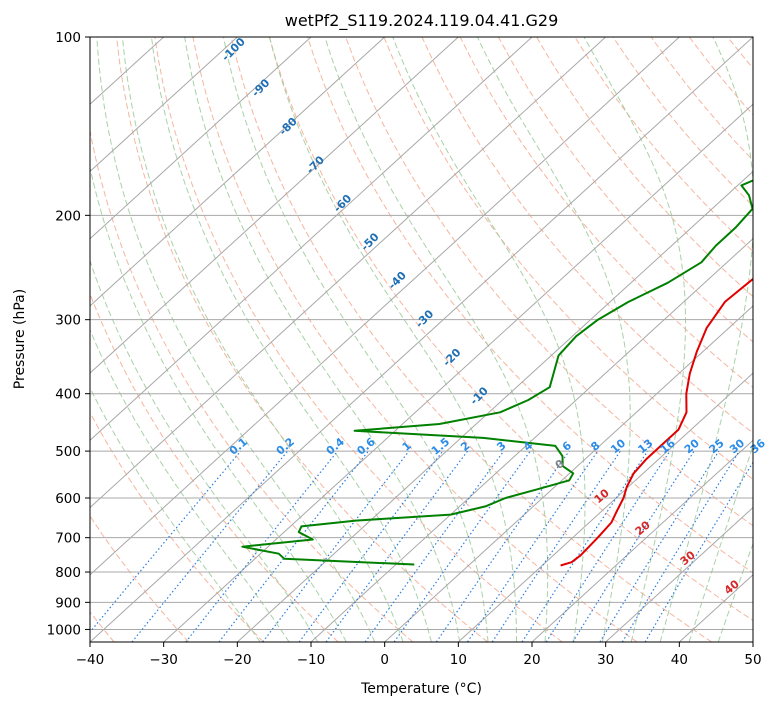 Image resolution: width=775 pixels, height=708 pixels. I want to click on y-axis: 100 200 300 400 500 600 700 800 900 1000, so click(68, 334).